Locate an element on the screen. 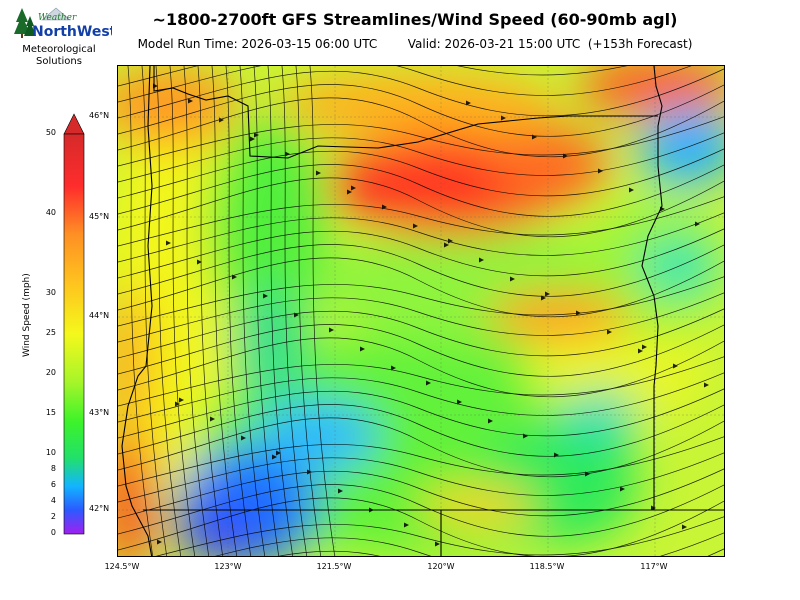 The height and width of the screenshot is (600, 800). colorbar-tick: 0 is located at coordinates (53, 532).